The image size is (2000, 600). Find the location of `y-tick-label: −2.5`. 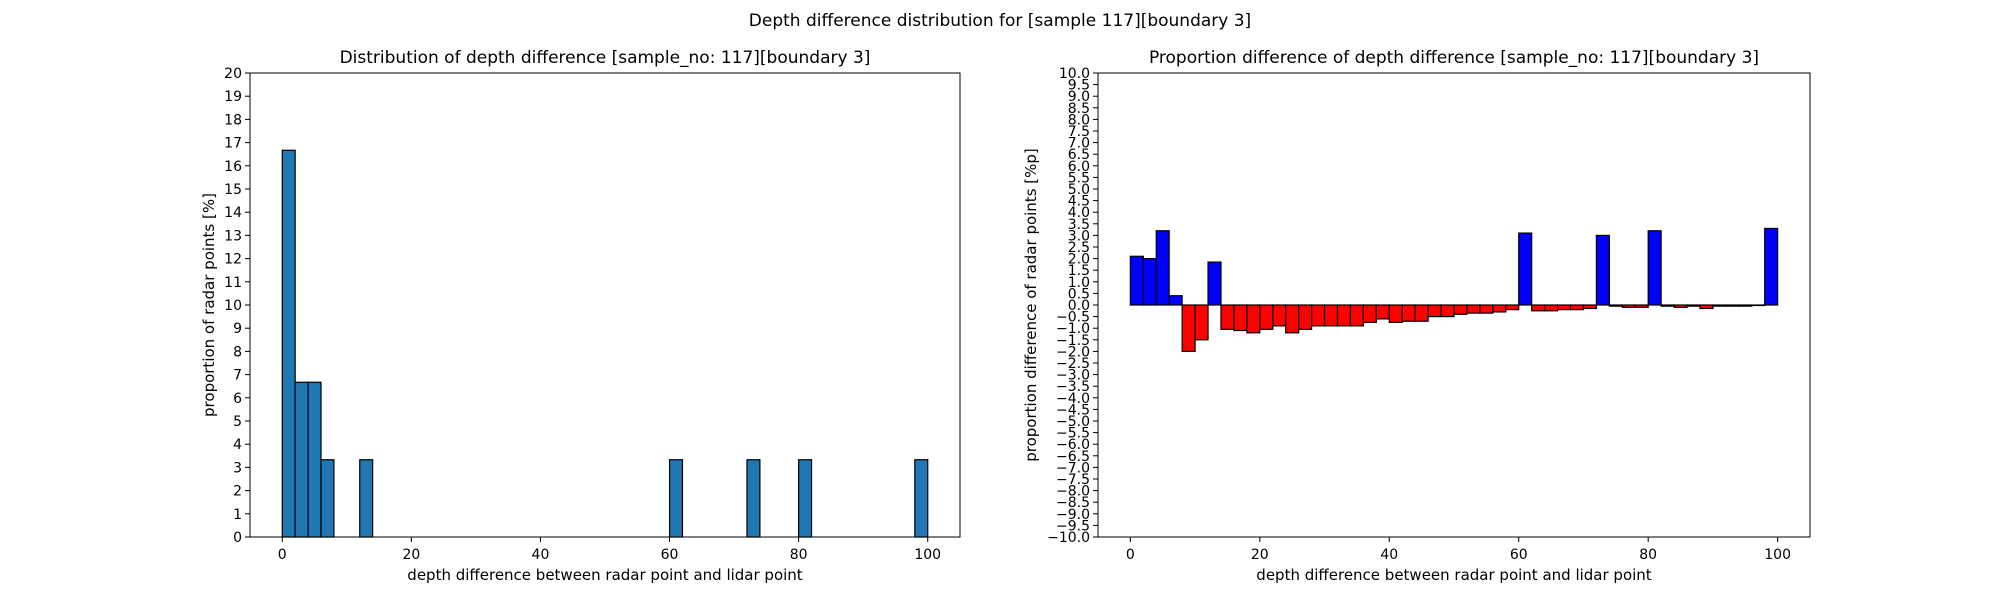

y-tick-label: −2.5 is located at coordinates (1073, 364).